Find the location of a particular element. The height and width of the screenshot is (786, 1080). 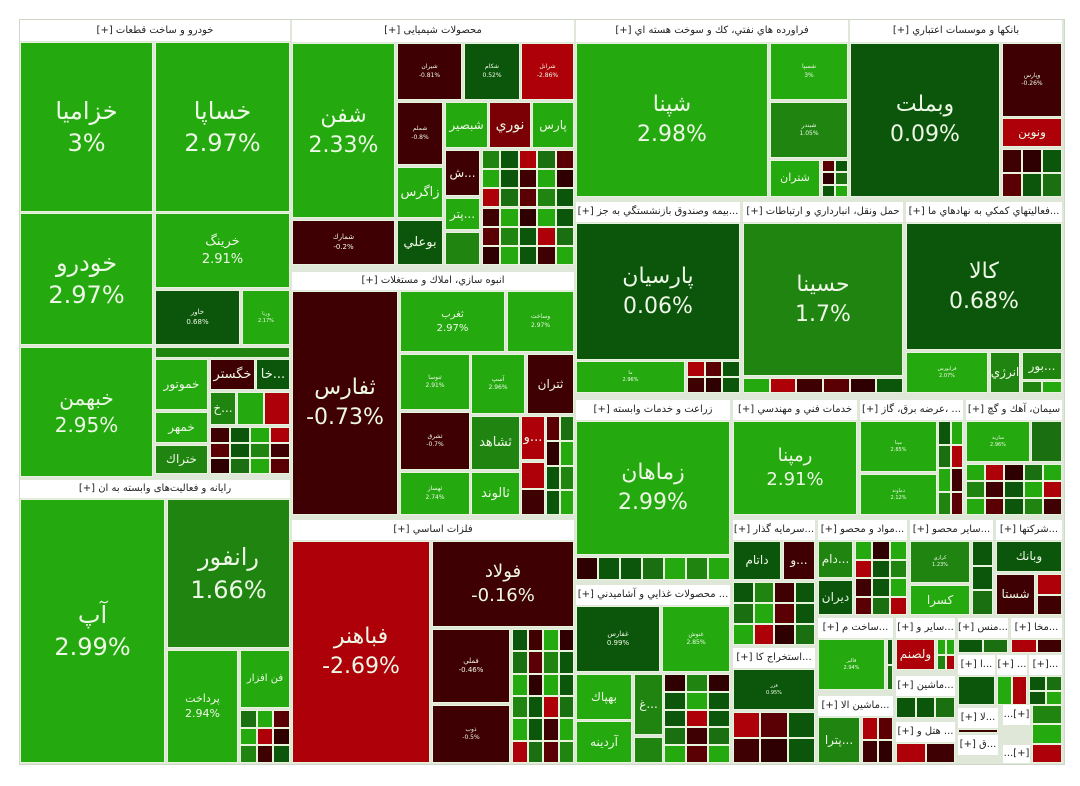

stock-tile: شبندر 1.05% is located at coordinates (809, 130).